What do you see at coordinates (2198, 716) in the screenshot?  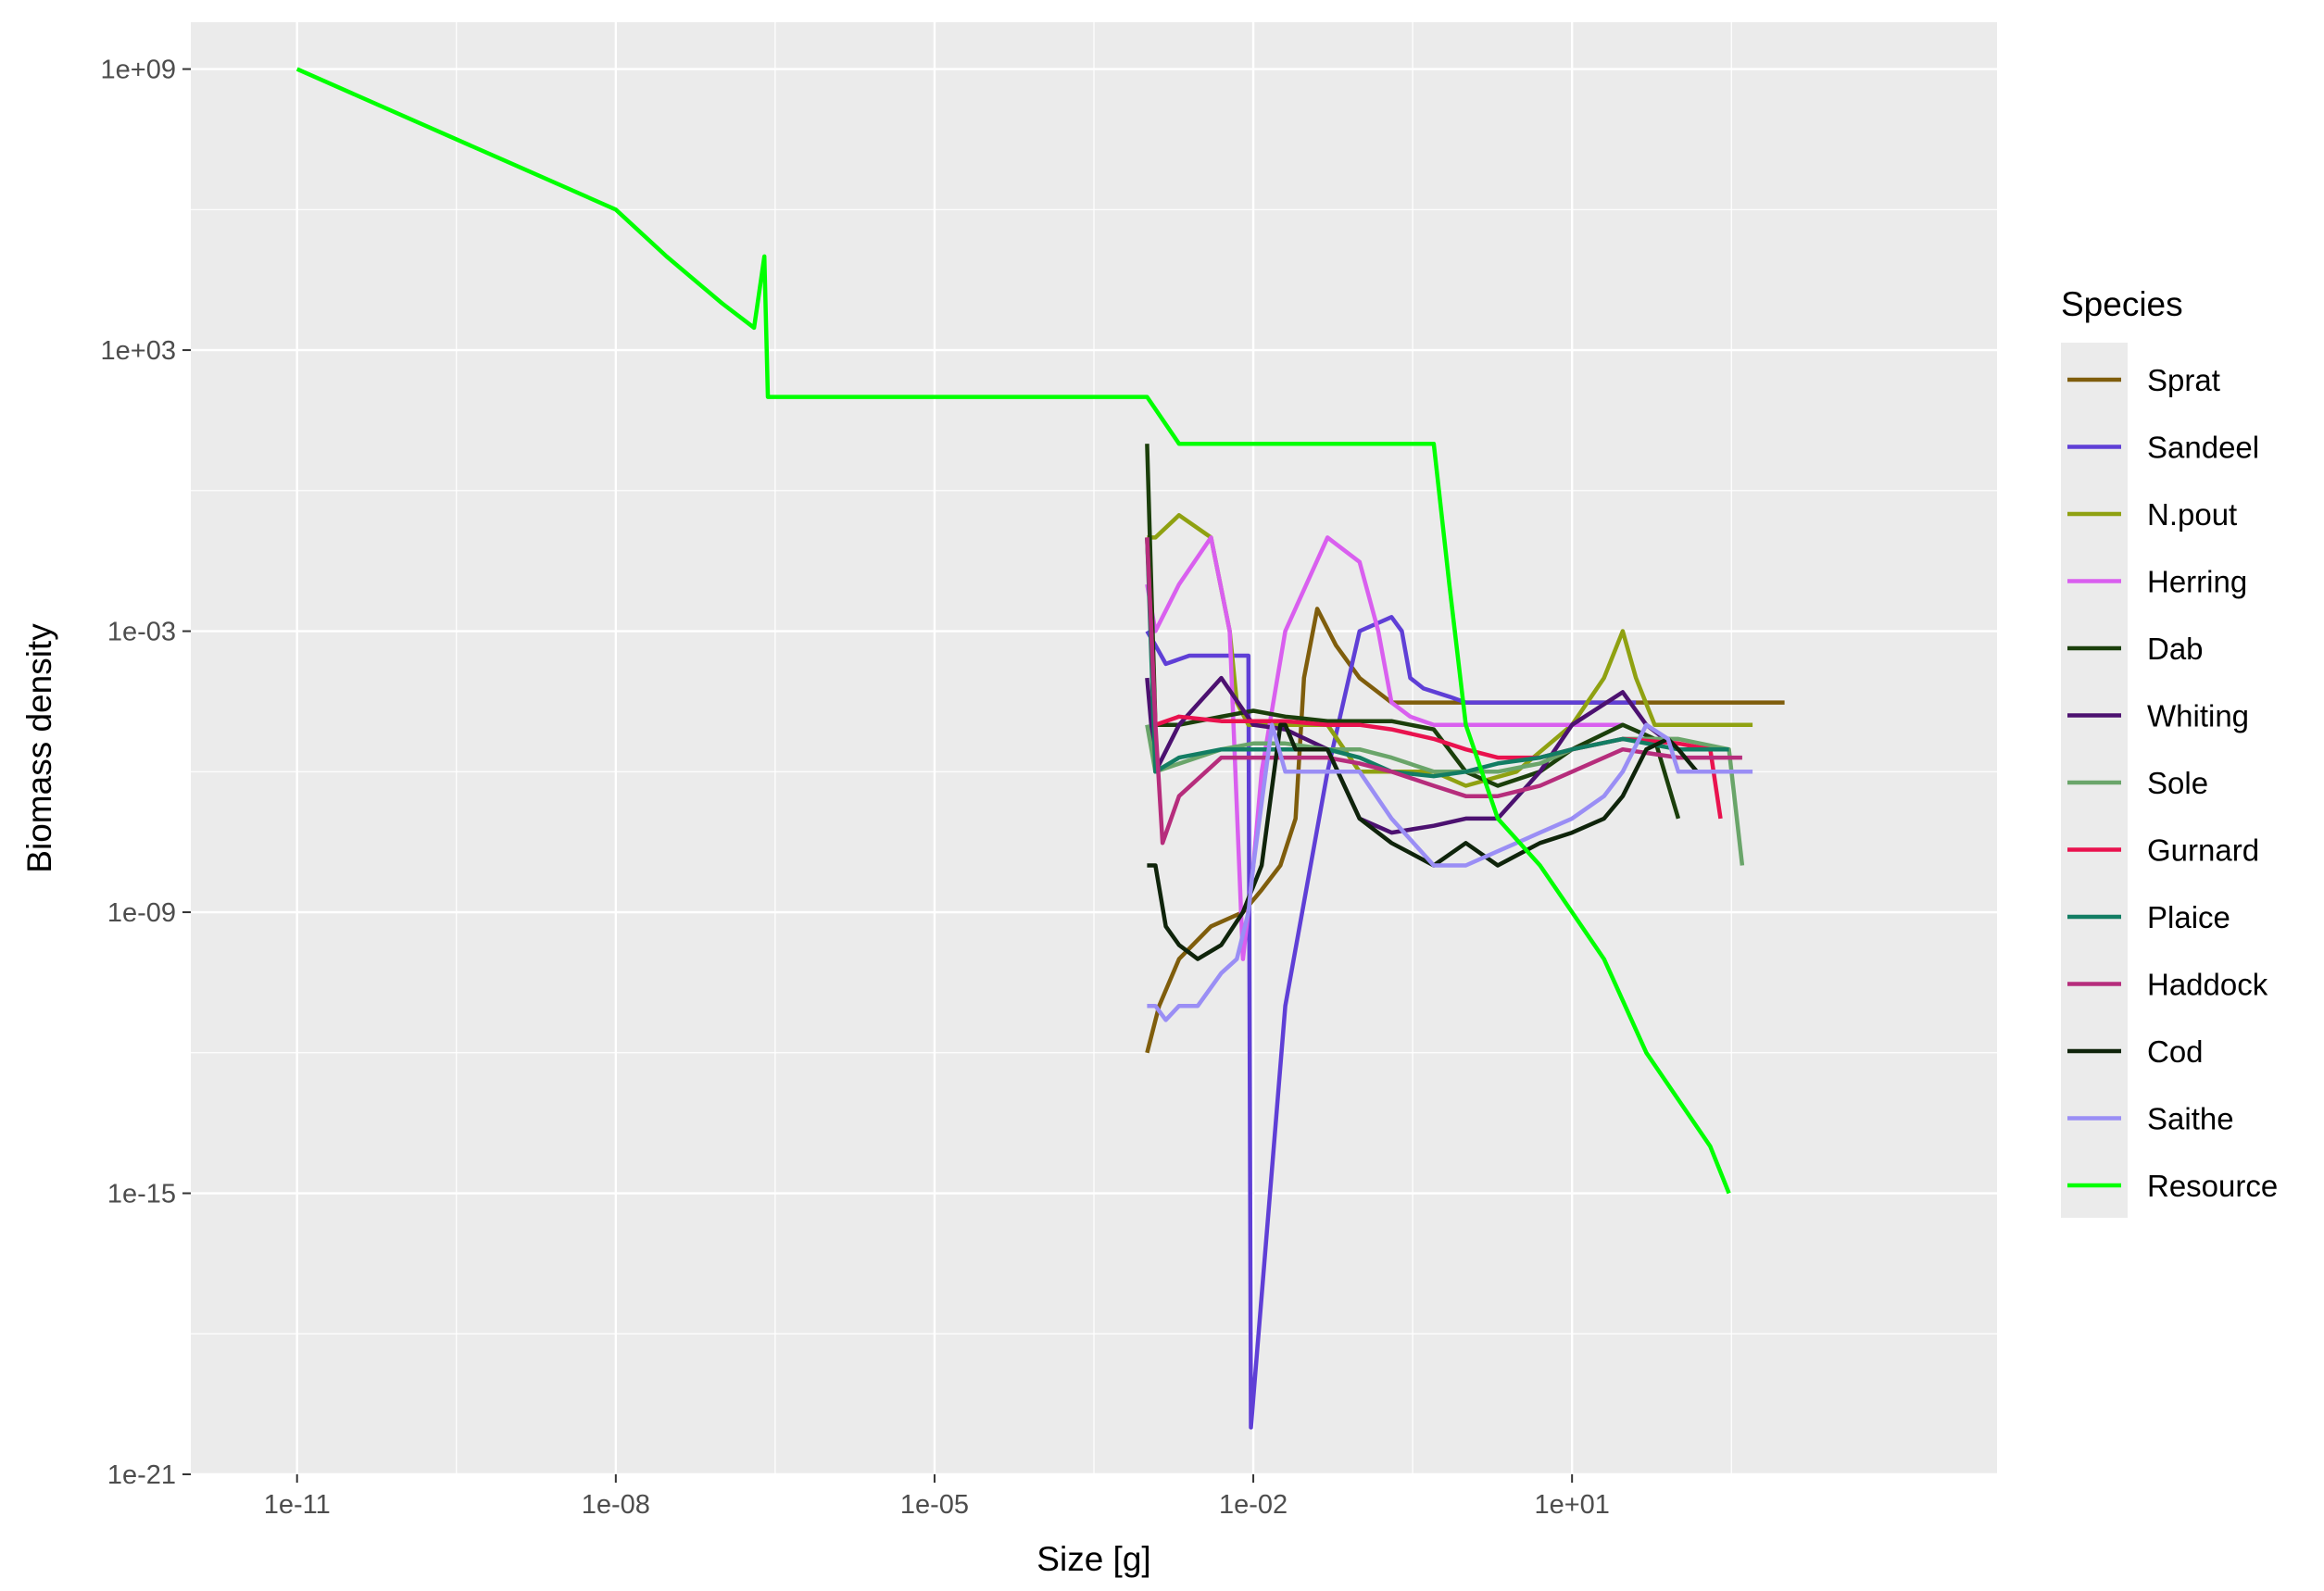 I see `legend-label-whiting: Whiting` at bounding box center [2198, 716].